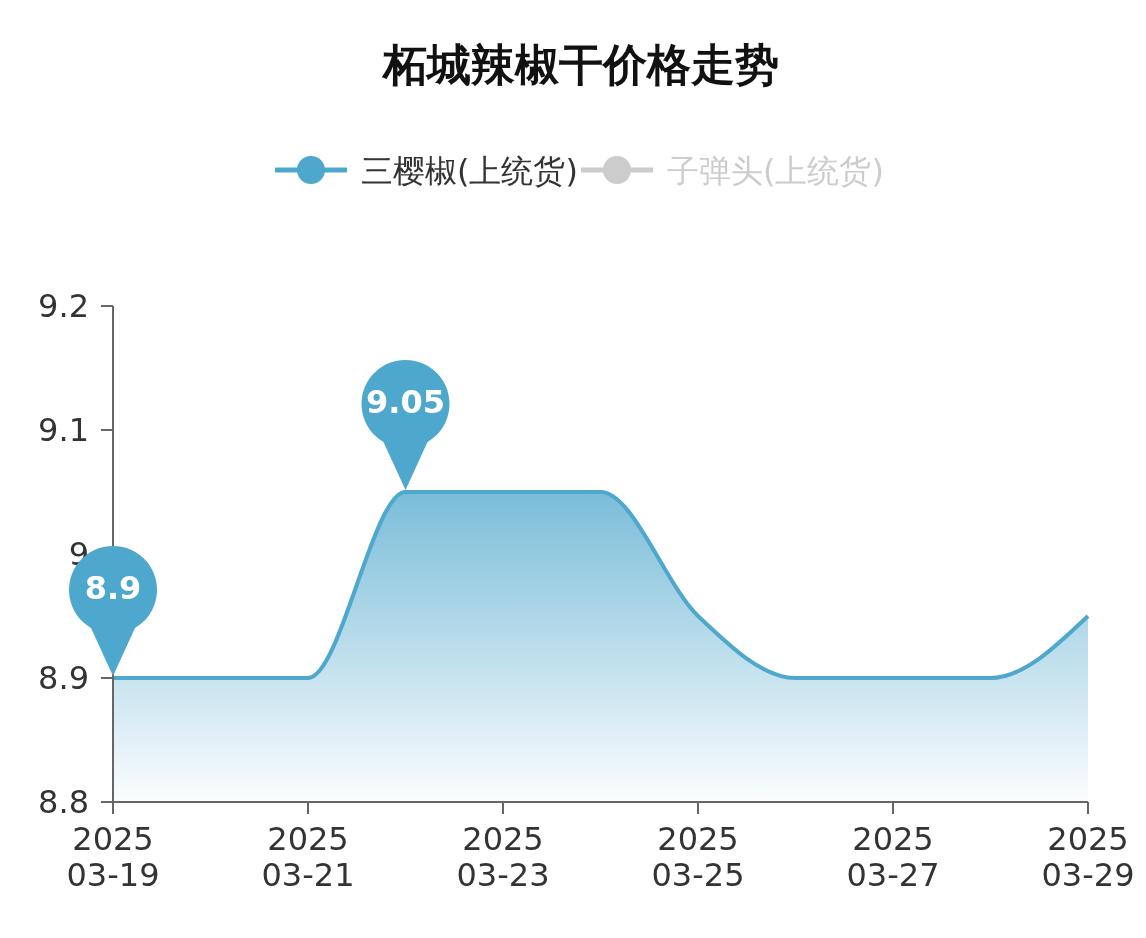 The height and width of the screenshot is (938, 1146). I want to click on annotation: 9.05, so click(405, 402).